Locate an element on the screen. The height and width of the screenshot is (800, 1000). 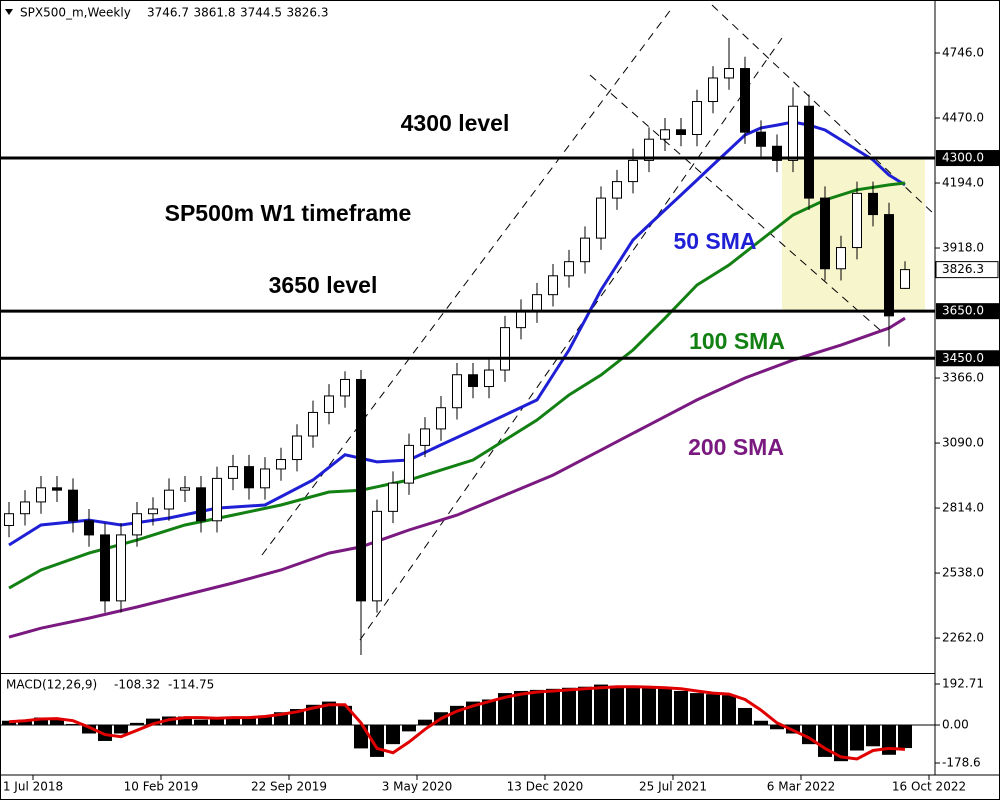
ohlc-value: 3746.7 is located at coordinates (168, 13).